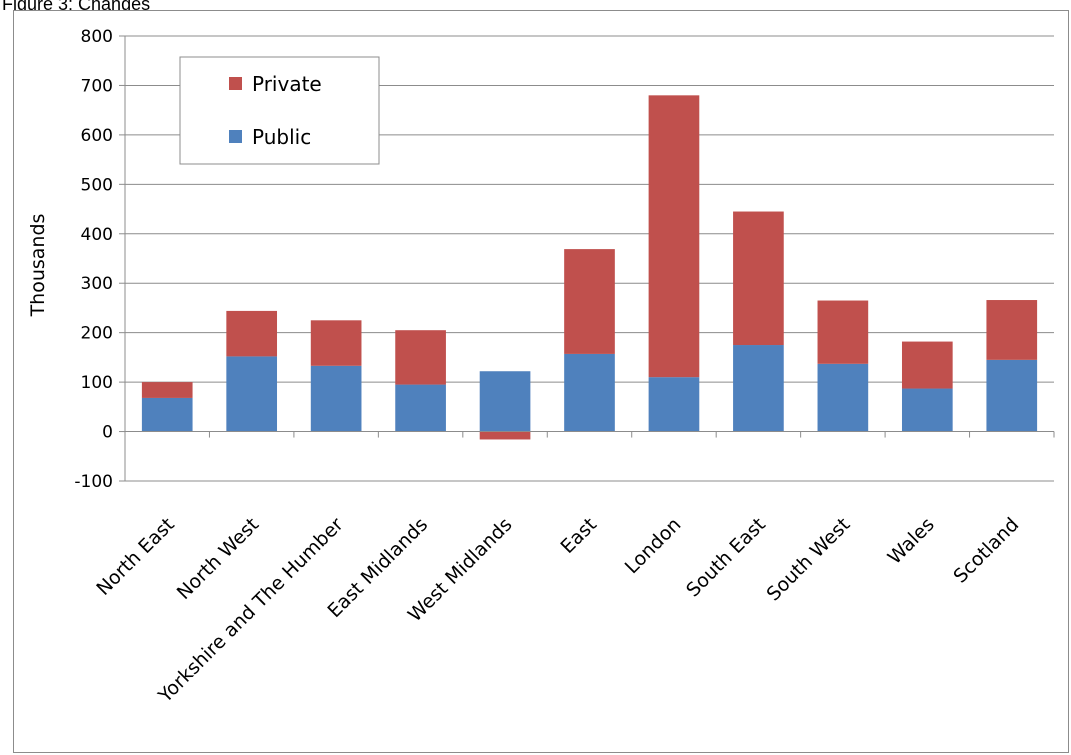  Describe the element at coordinates (420, 357) in the screenshot. I see `bar-private-east-midlands` at that location.